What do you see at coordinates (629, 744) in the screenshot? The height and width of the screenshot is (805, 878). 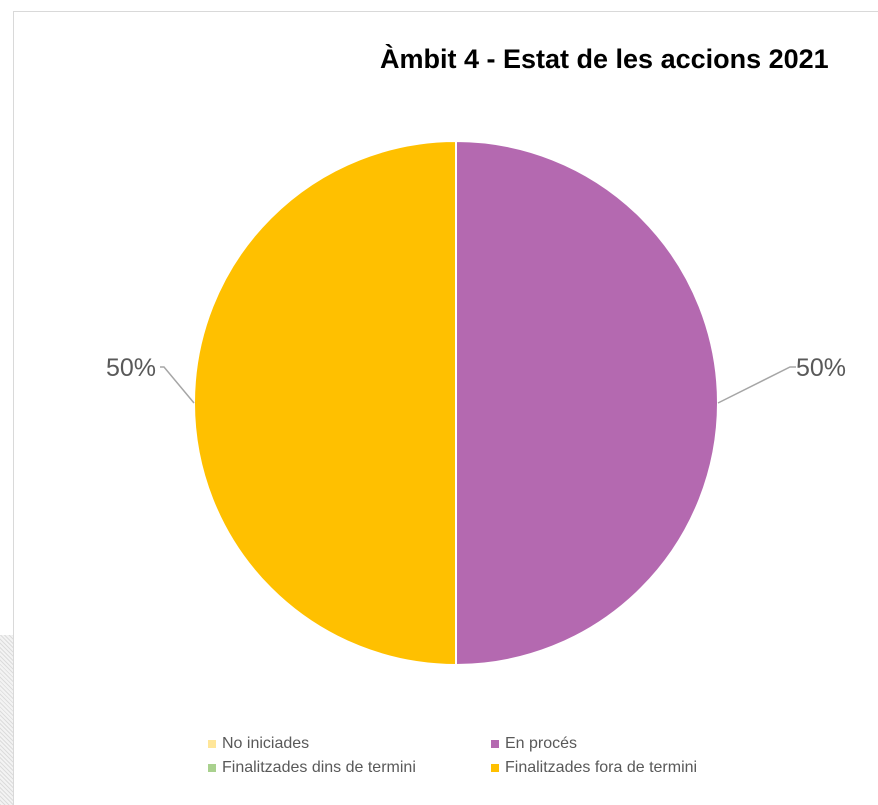 I see `legend-item-1: En procés` at bounding box center [629, 744].